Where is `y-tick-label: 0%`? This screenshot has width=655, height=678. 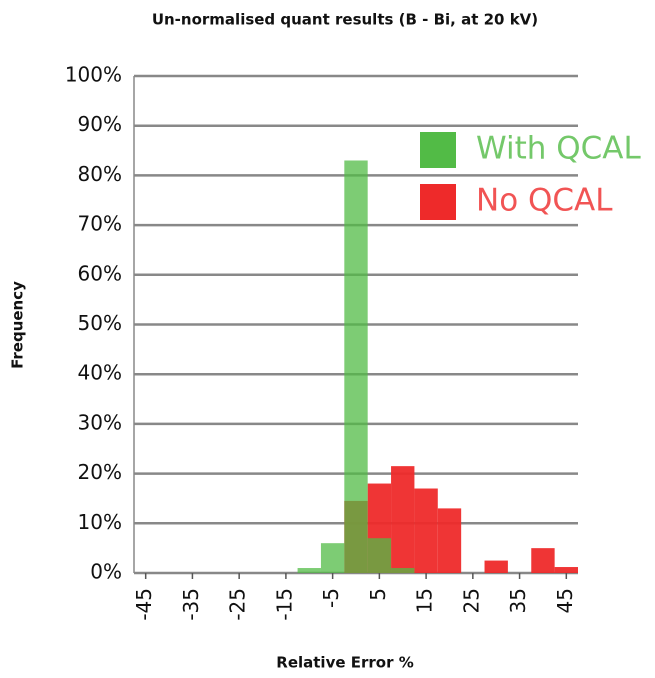 y-tick-label: 0% is located at coordinates (106, 572).